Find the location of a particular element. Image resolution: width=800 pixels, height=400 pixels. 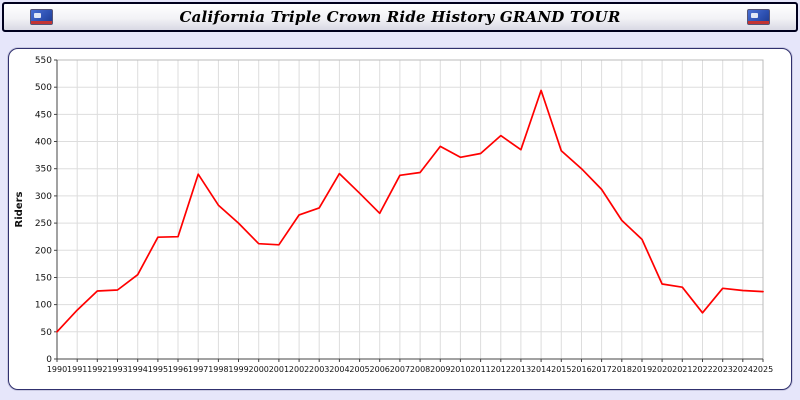

y-tick-label: 100 is located at coordinates (43, 306).